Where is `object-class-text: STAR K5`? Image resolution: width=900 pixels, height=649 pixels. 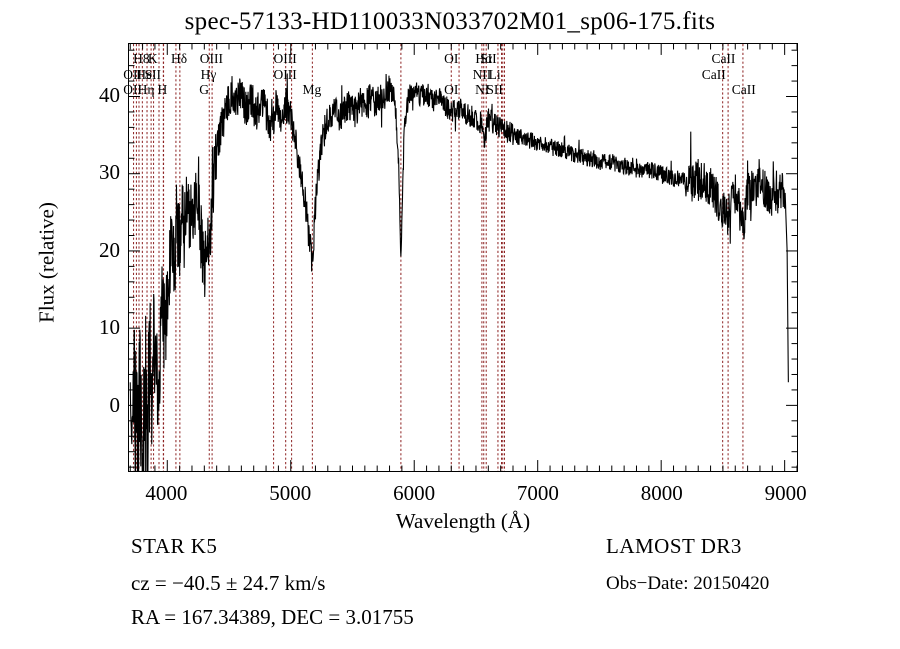
object-class-text: STAR K5 is located at coordinates (174, 546).